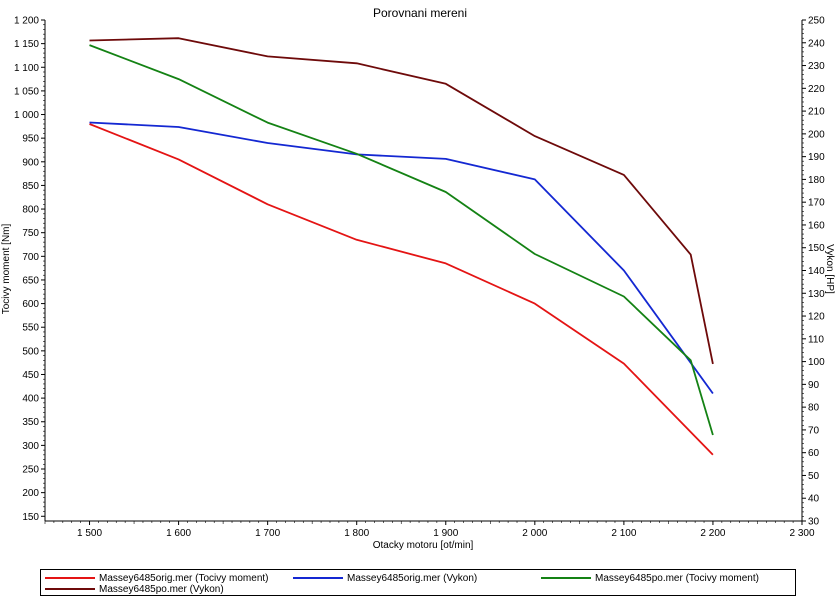 Image resolution: width=837 pixels, height=600 pixels. What do you see at coordinates (26, 21) in the screenshot?
I see `y-left-tick-label: 1 200` at bounding box center [26, 21].